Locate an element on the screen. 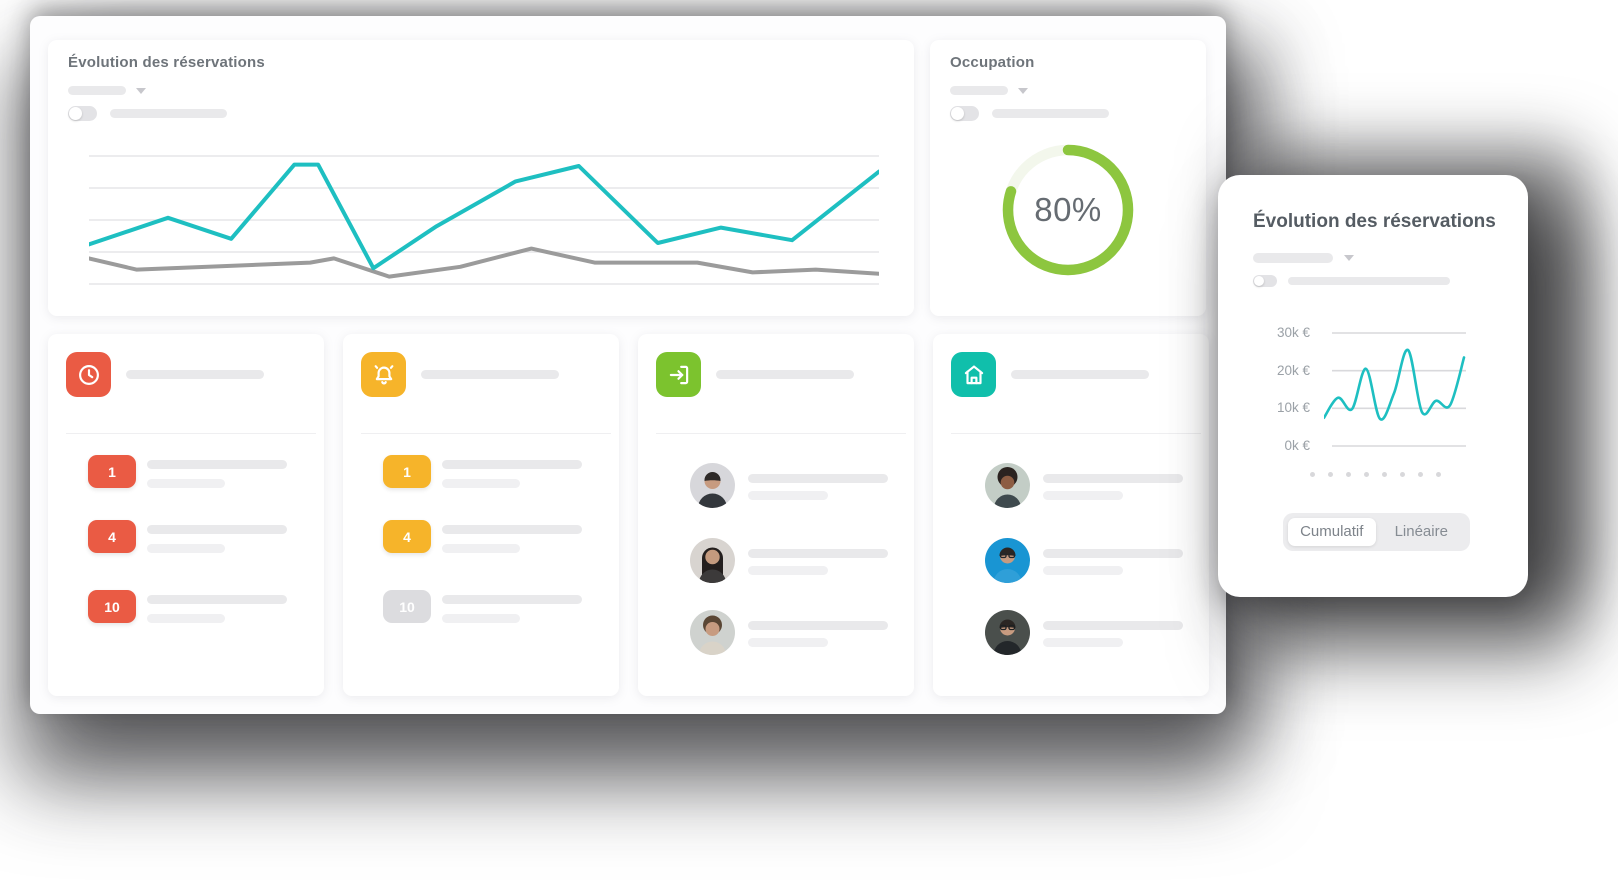 The width and height of the screenshot is (1618, 896). reservations-series-line is located at coordinates (484, 216).